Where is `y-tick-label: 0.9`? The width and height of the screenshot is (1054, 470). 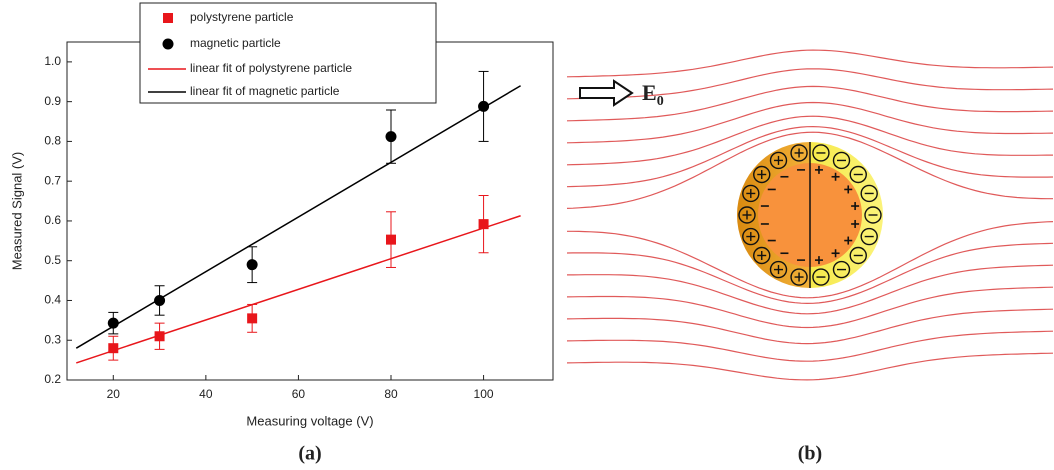 y-tick-label: 0.9 is located at coordinates (52, 101).